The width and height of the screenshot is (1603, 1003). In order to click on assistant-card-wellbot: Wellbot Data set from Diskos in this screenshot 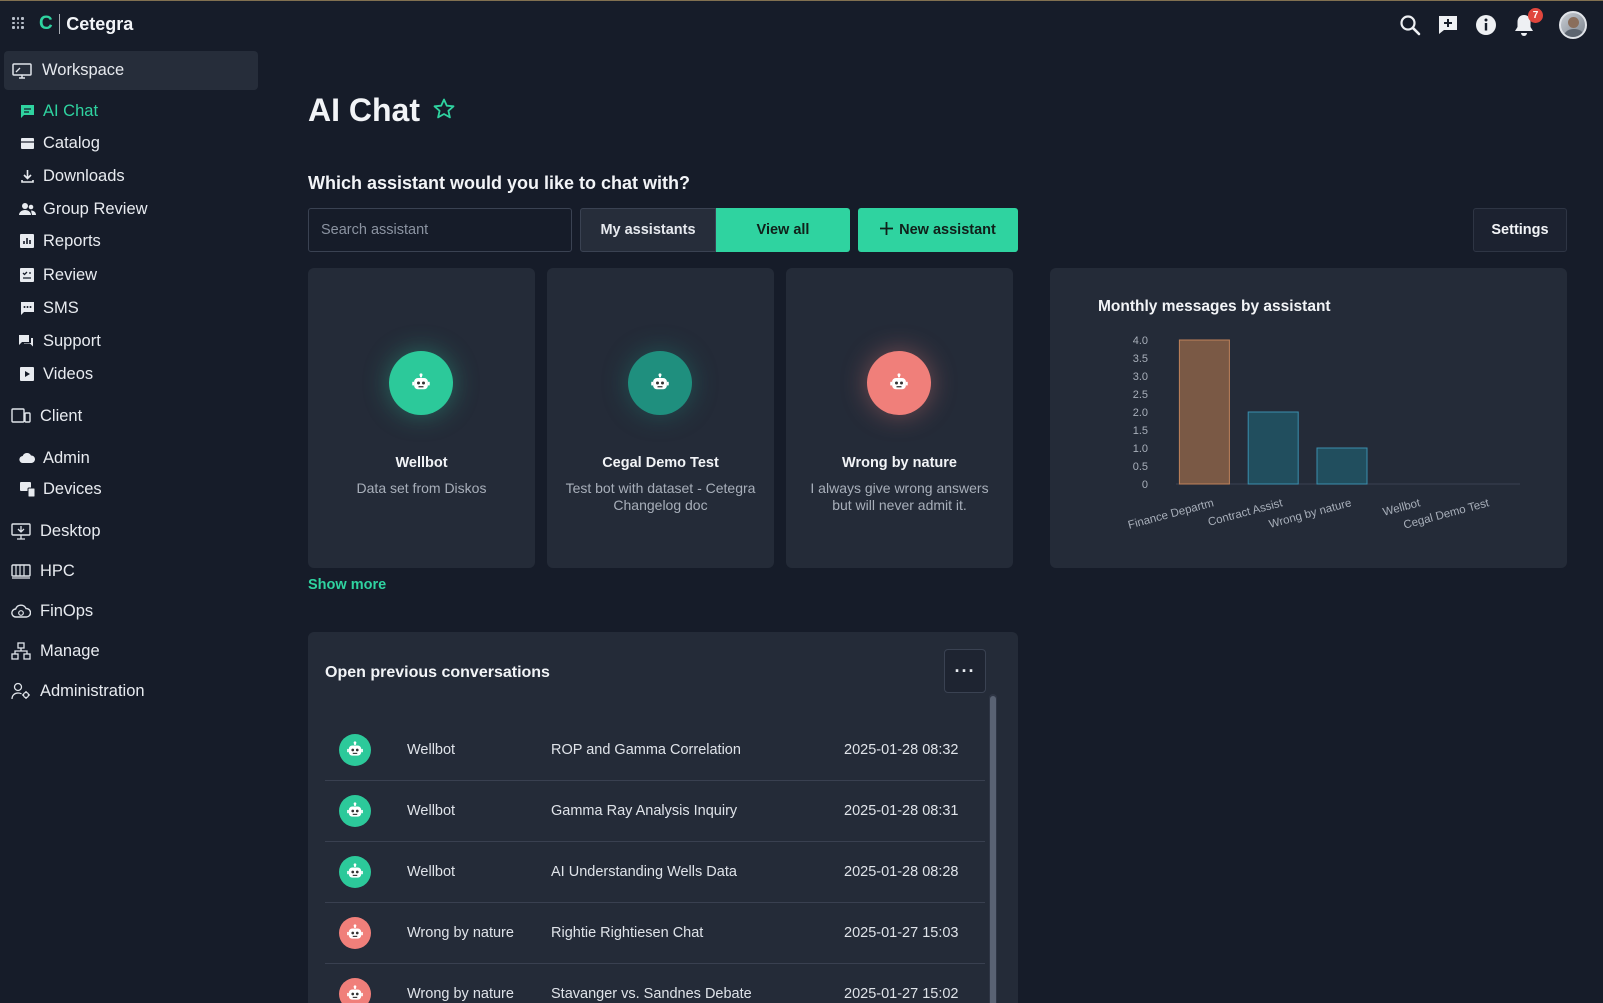, I will do `click(421, 418)`.